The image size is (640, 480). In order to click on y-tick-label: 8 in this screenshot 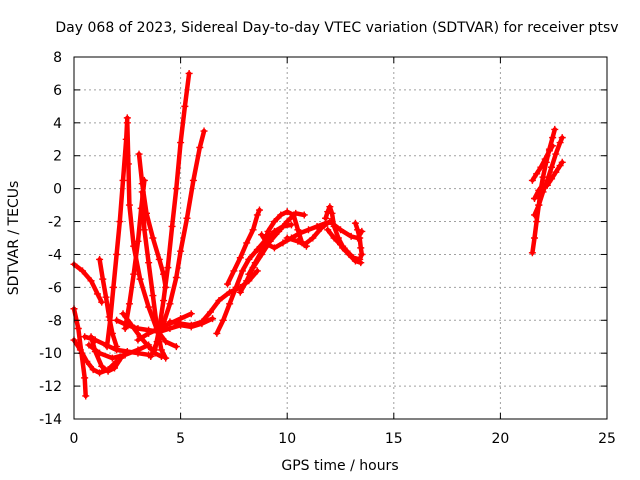, I will do `click(57, 58)`.